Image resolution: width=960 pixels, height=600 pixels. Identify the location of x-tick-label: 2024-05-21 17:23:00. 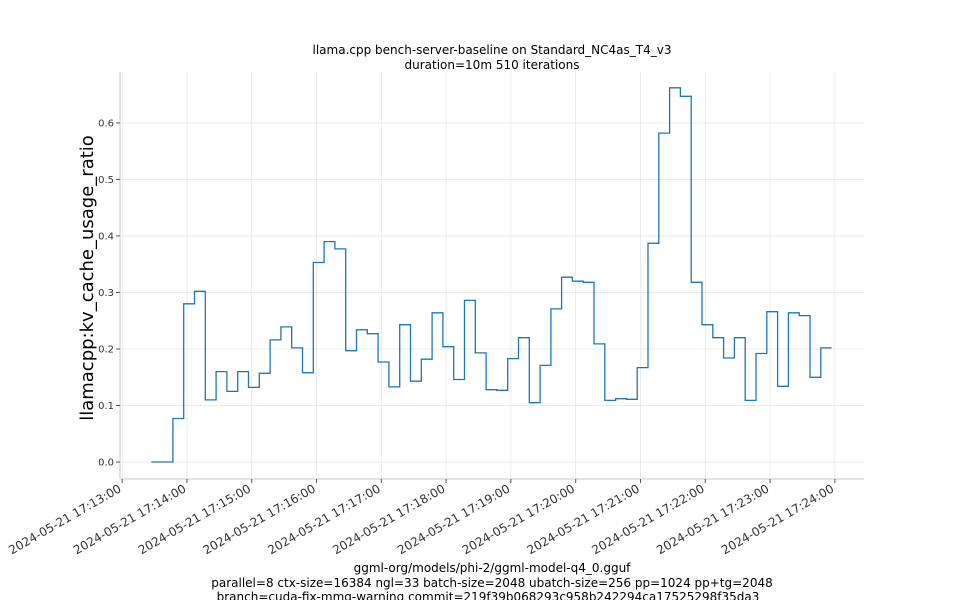
(712, 519).